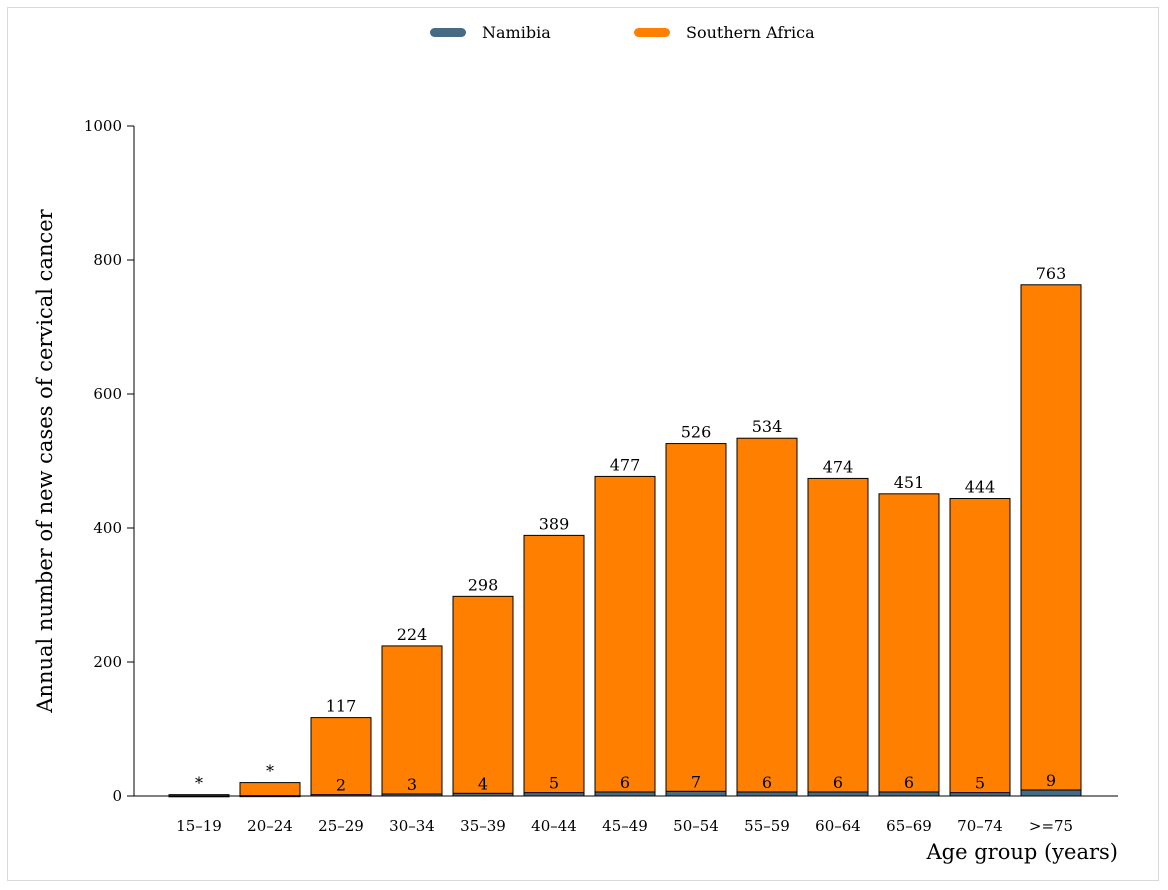  What do you see at coordinates (622, 32) in the screenshot?
I see `legend: Namibia Southern Africa` at bounding box center [622, 32].